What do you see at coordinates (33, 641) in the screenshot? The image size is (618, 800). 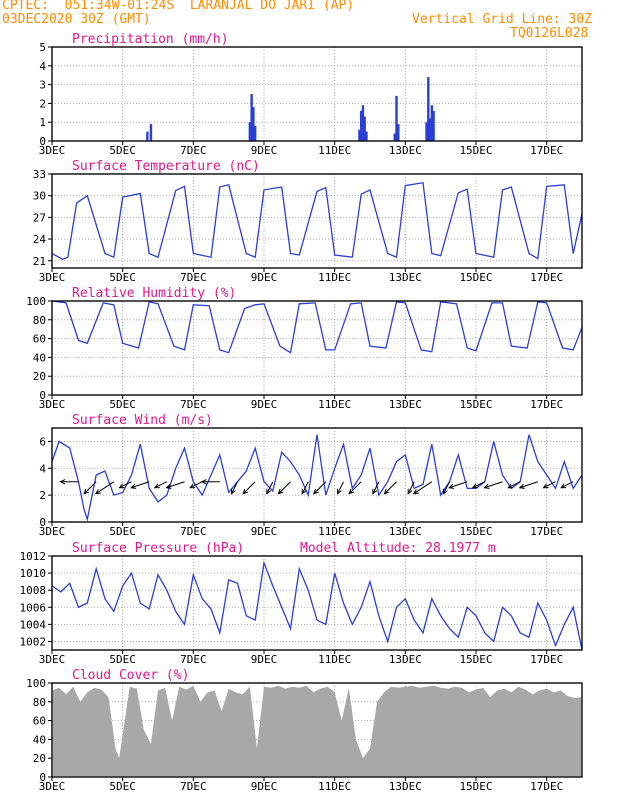 I see `y-tick-label: 1002` at bounding box center [33, 641].